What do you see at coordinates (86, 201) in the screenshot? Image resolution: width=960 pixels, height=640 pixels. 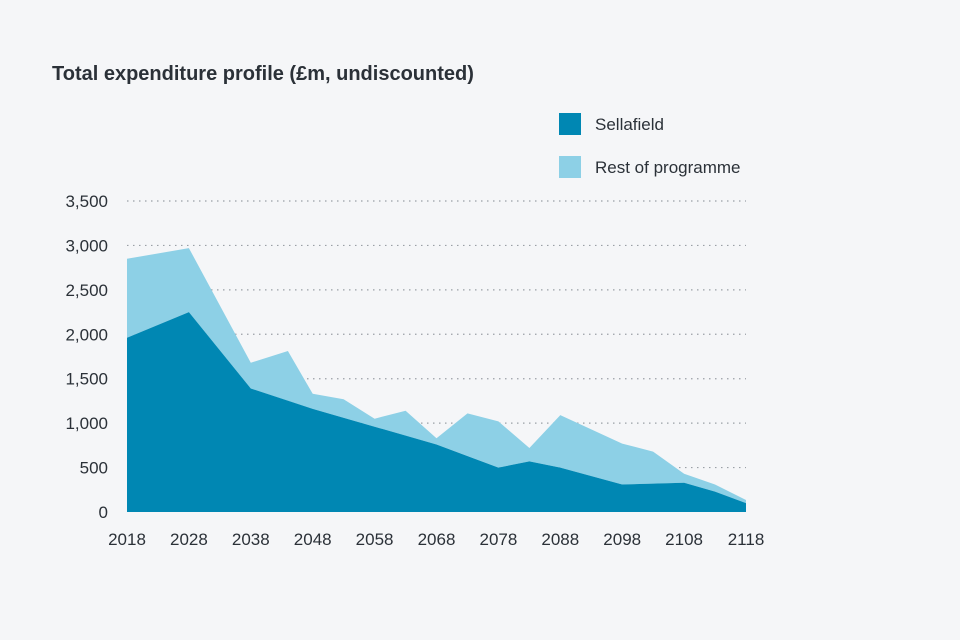 I see `y-tick-label: 3,500` at bounding box center [86, 201].